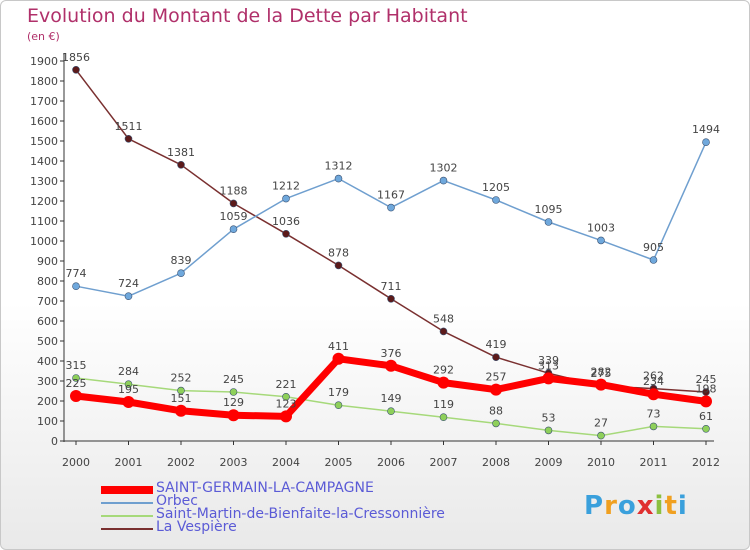  I want to click on x-tick-label: 2009, so click(549, 462).